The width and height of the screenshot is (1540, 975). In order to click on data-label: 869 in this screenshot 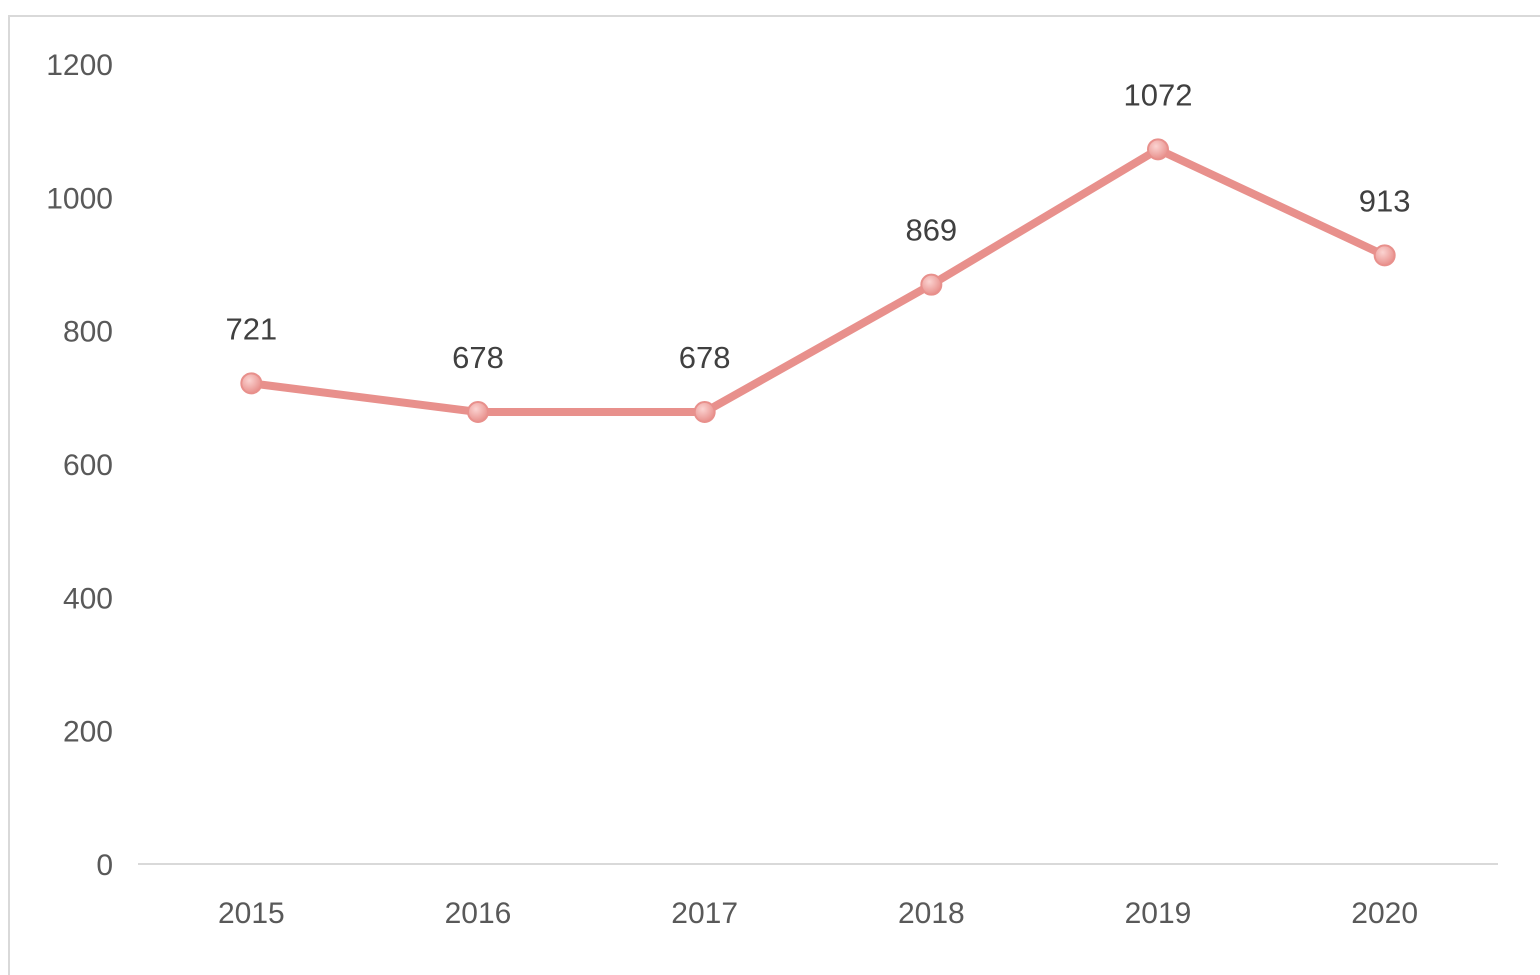, I will do `click(931, 230)`.